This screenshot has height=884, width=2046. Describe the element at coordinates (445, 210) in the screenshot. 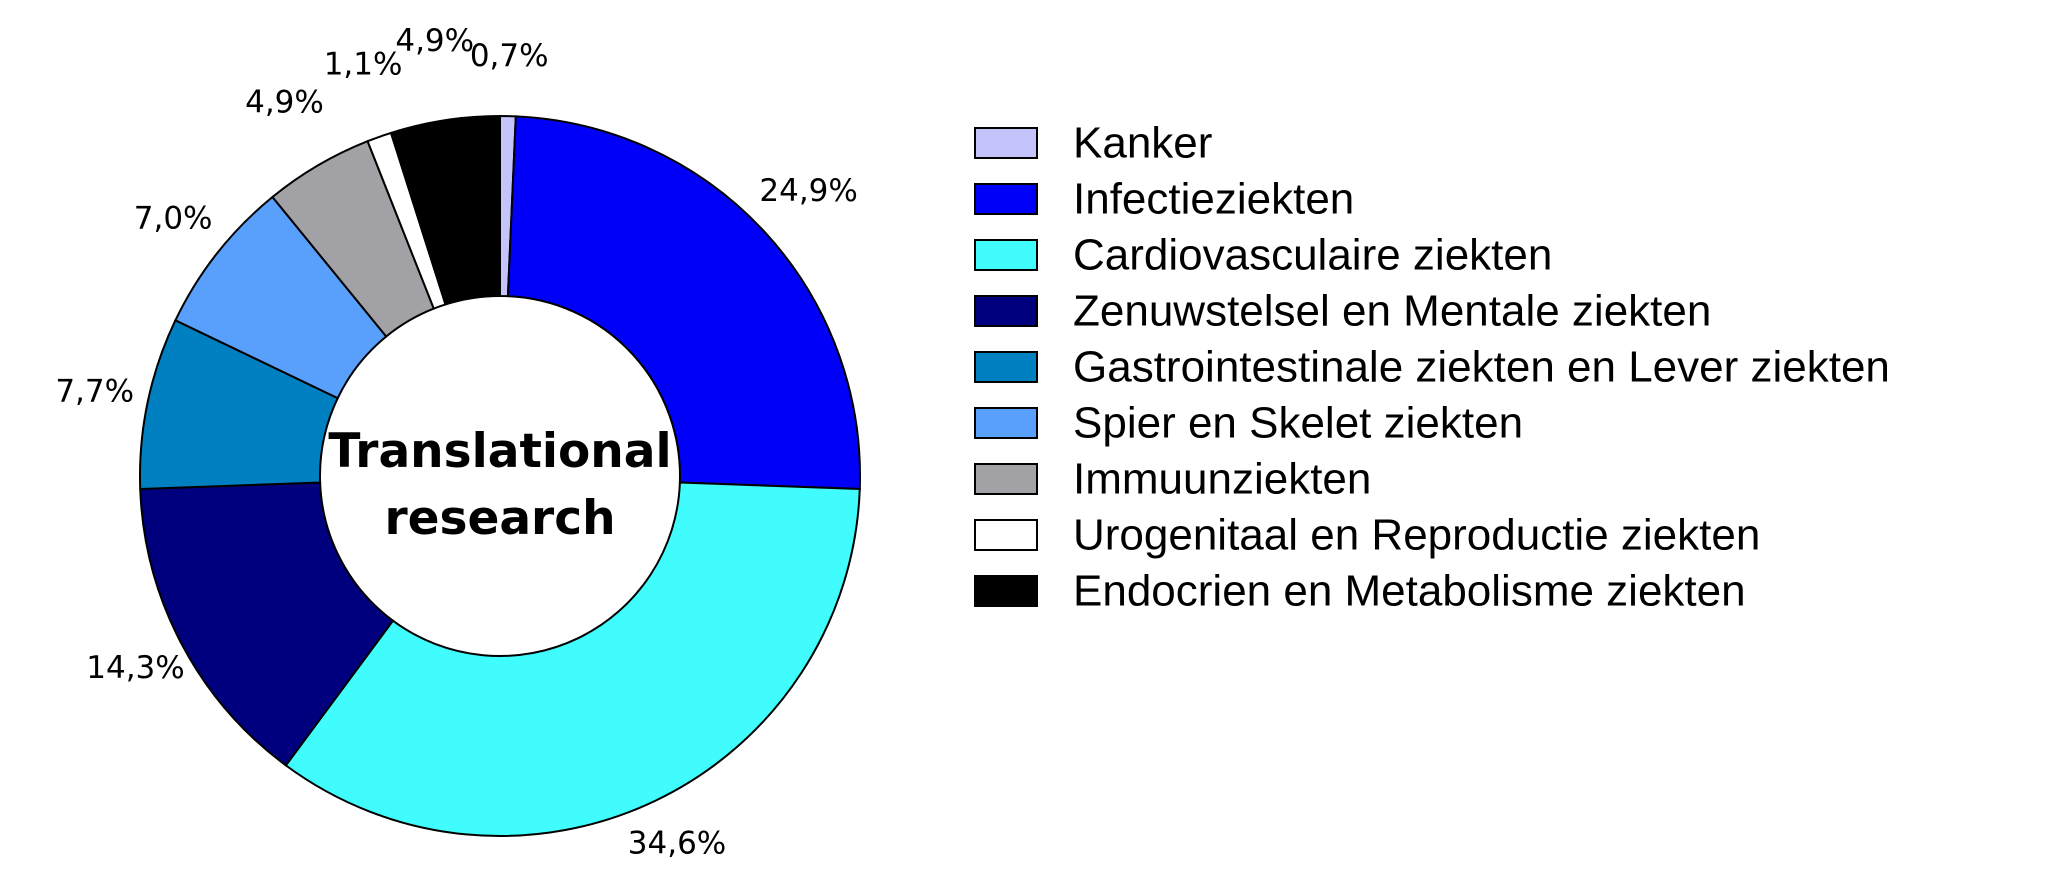

I see `slice-endocrien-en-metabolisme-ziekten` at that location.